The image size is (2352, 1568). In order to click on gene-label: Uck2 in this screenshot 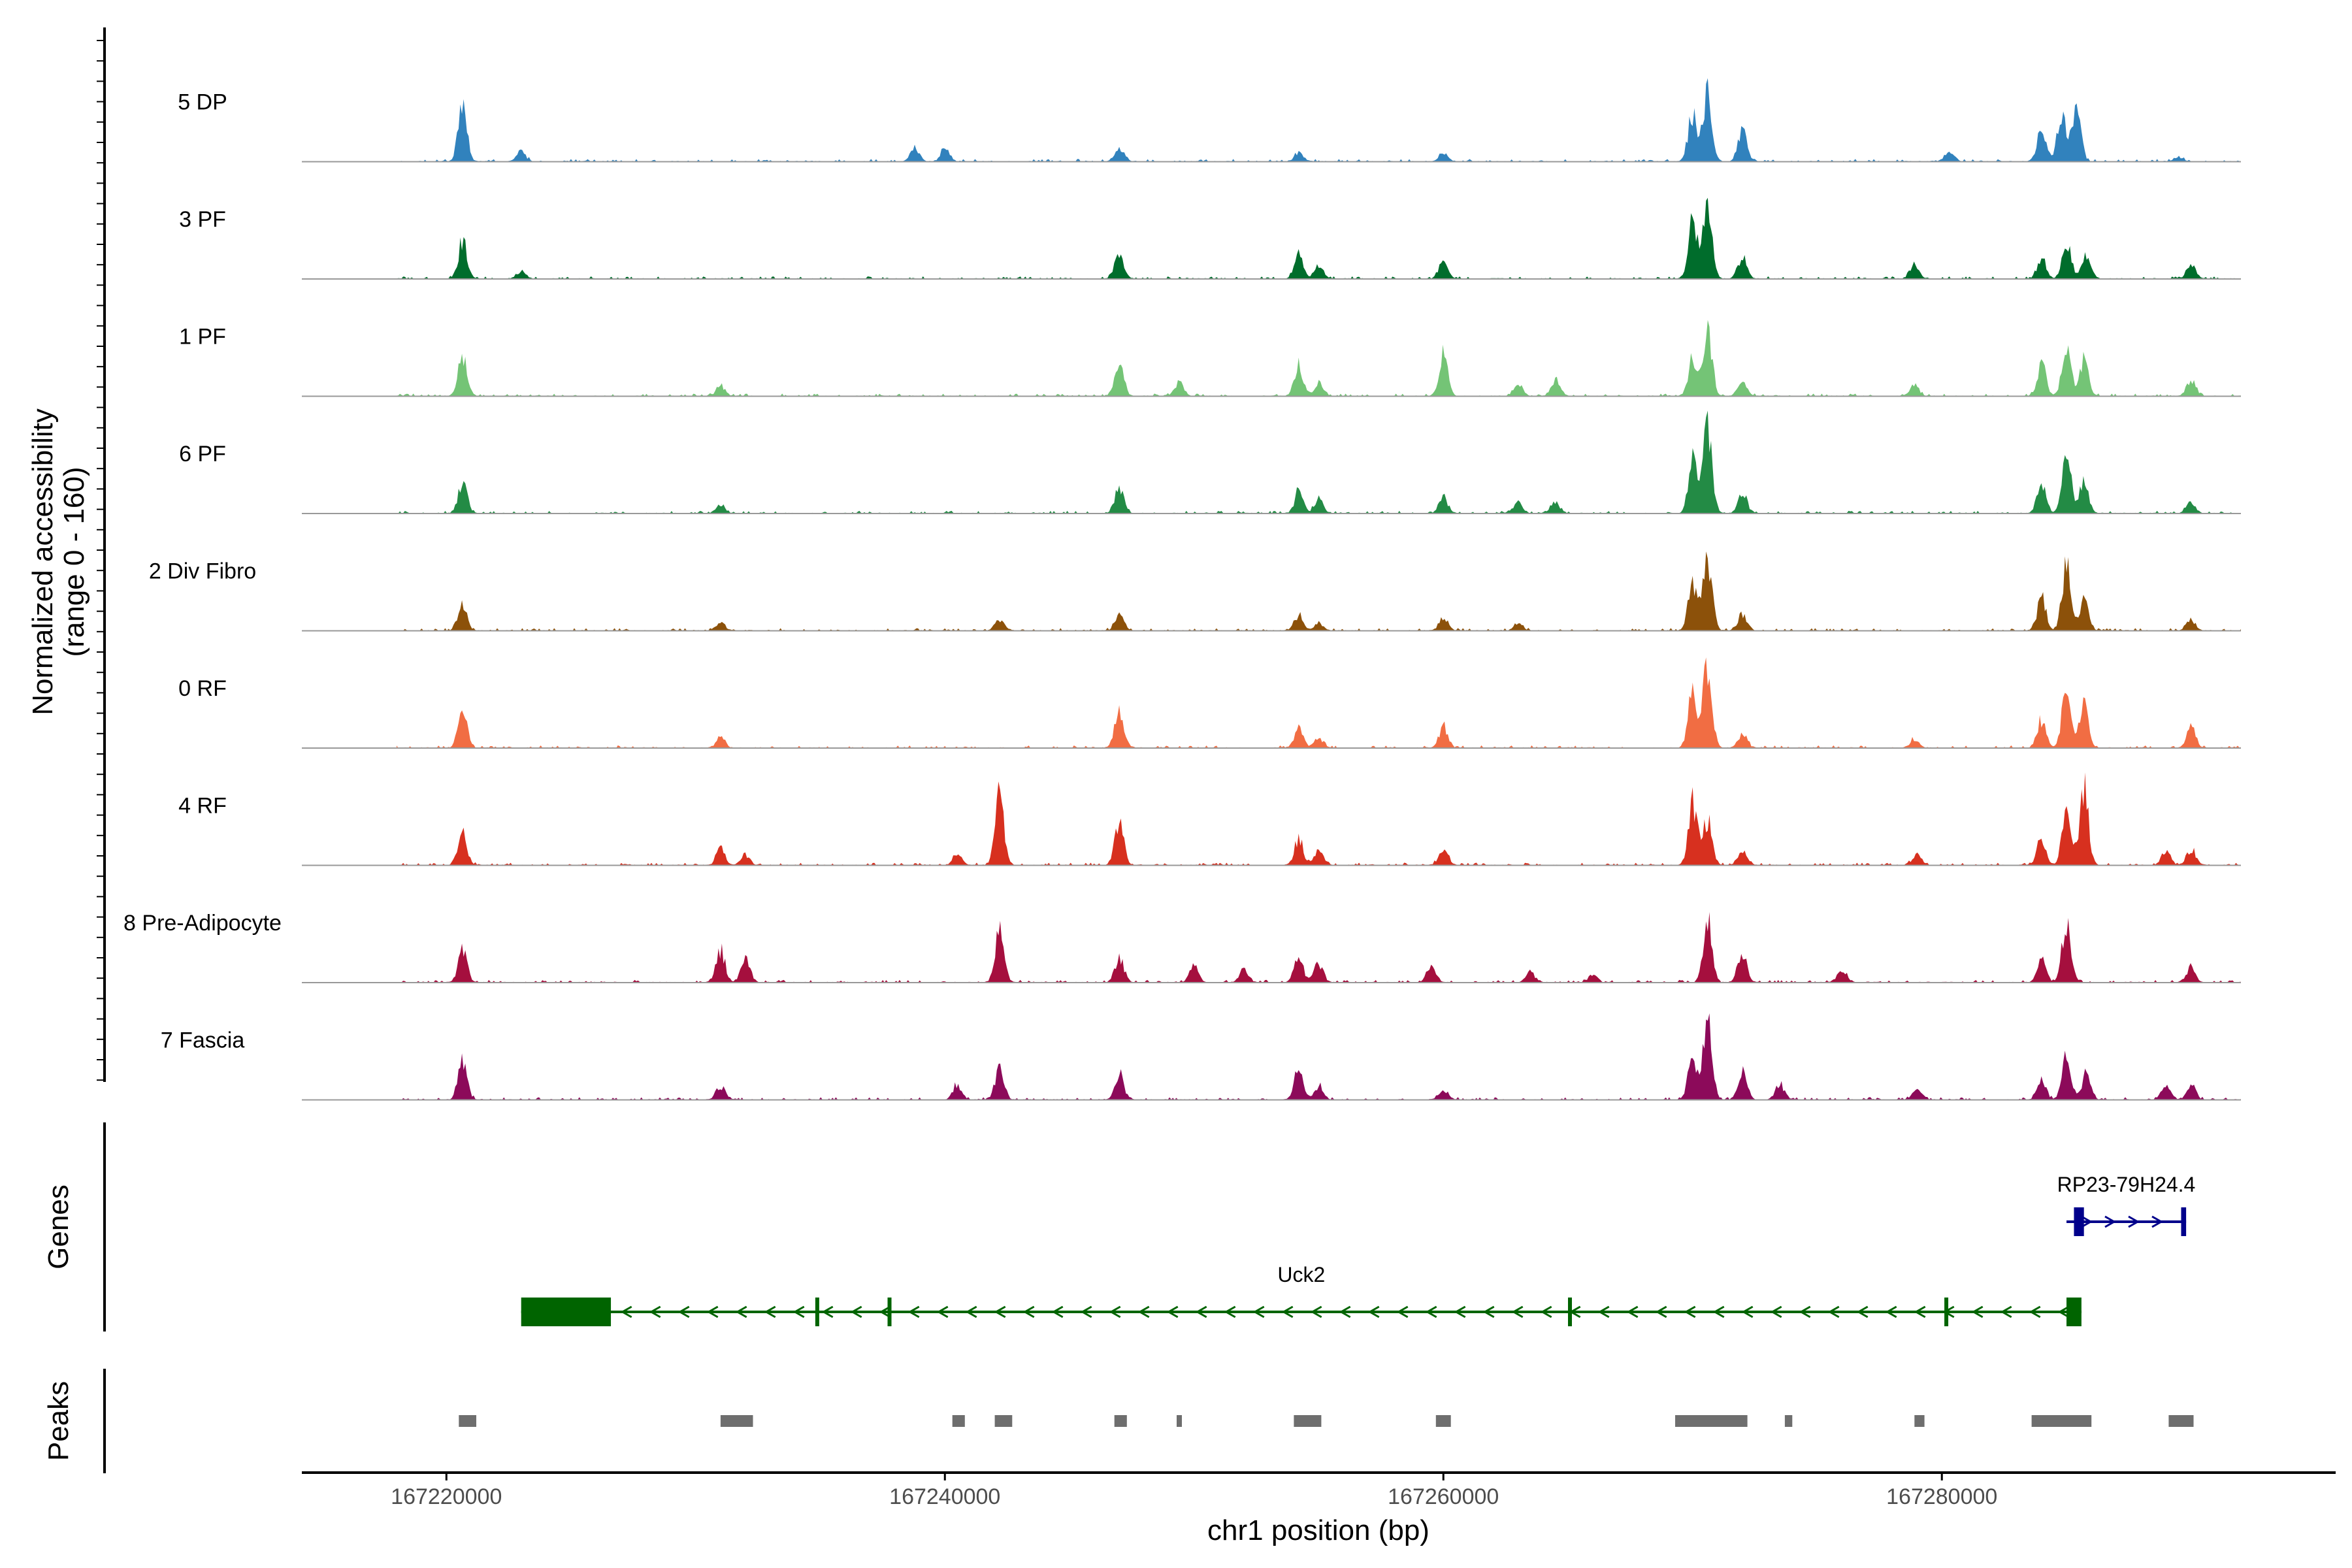, I will do `click(1301, 1274)`.